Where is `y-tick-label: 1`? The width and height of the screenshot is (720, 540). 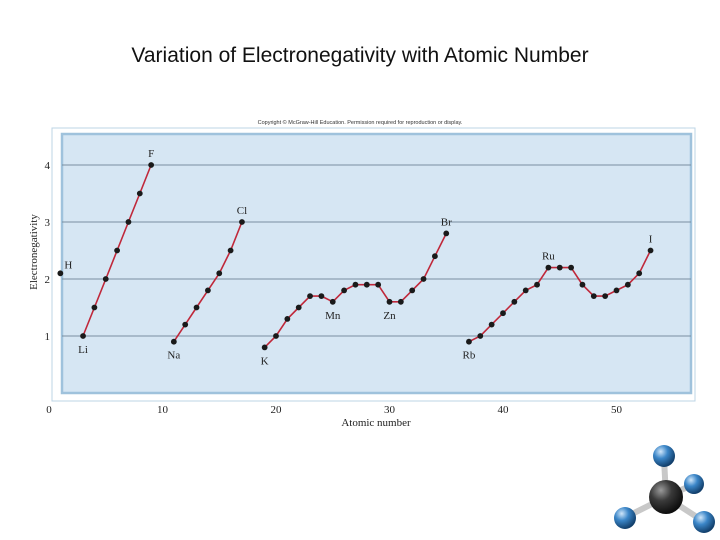 y-tick-label: 1 is located at coordinates (48, 337).